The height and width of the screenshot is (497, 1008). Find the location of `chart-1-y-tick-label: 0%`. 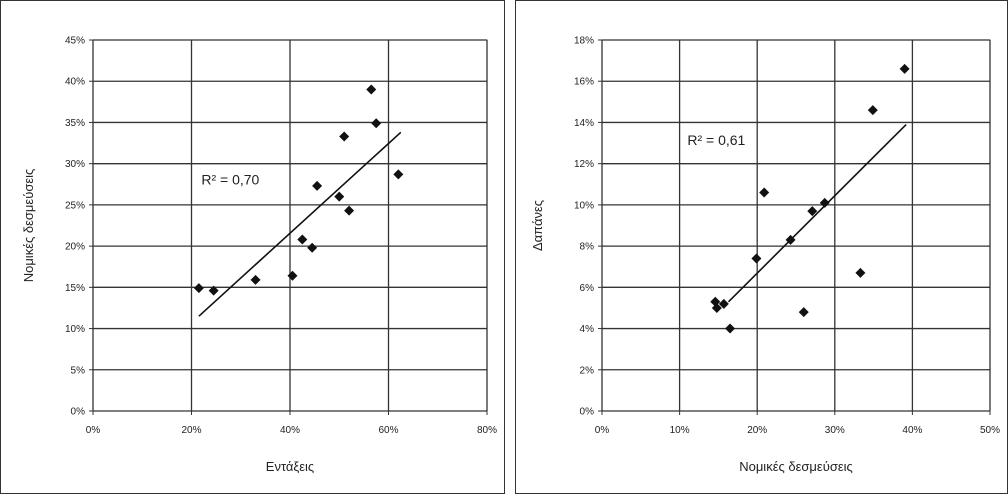

chart-1-y-tick-label: 0% is located at coordinates (587, 412).